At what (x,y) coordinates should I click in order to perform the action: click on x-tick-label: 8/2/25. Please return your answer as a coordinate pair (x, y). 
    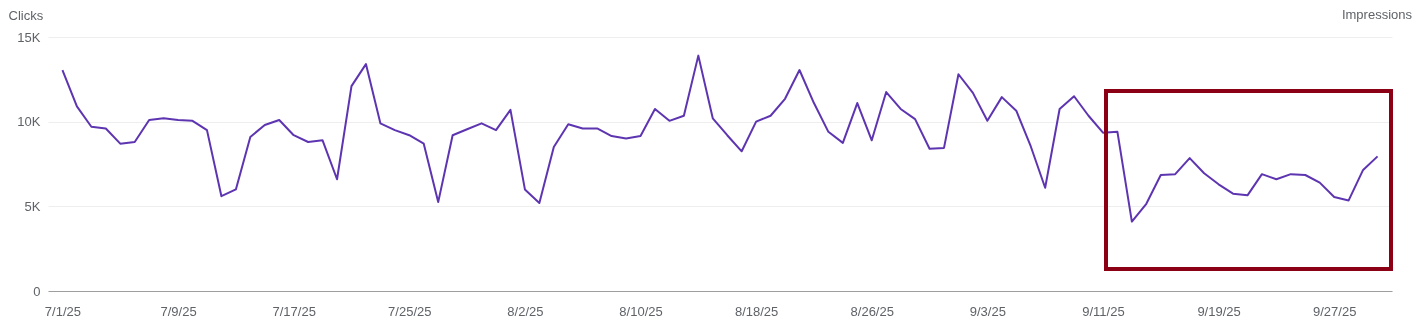
    Looking at the image, I should click on (525, 311).